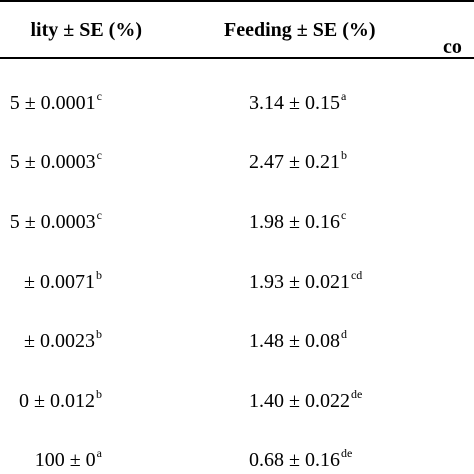  What do you see at coordinates (237, 58) in the screenshot?
I see `header-rule` at bounding box center [237, 58].